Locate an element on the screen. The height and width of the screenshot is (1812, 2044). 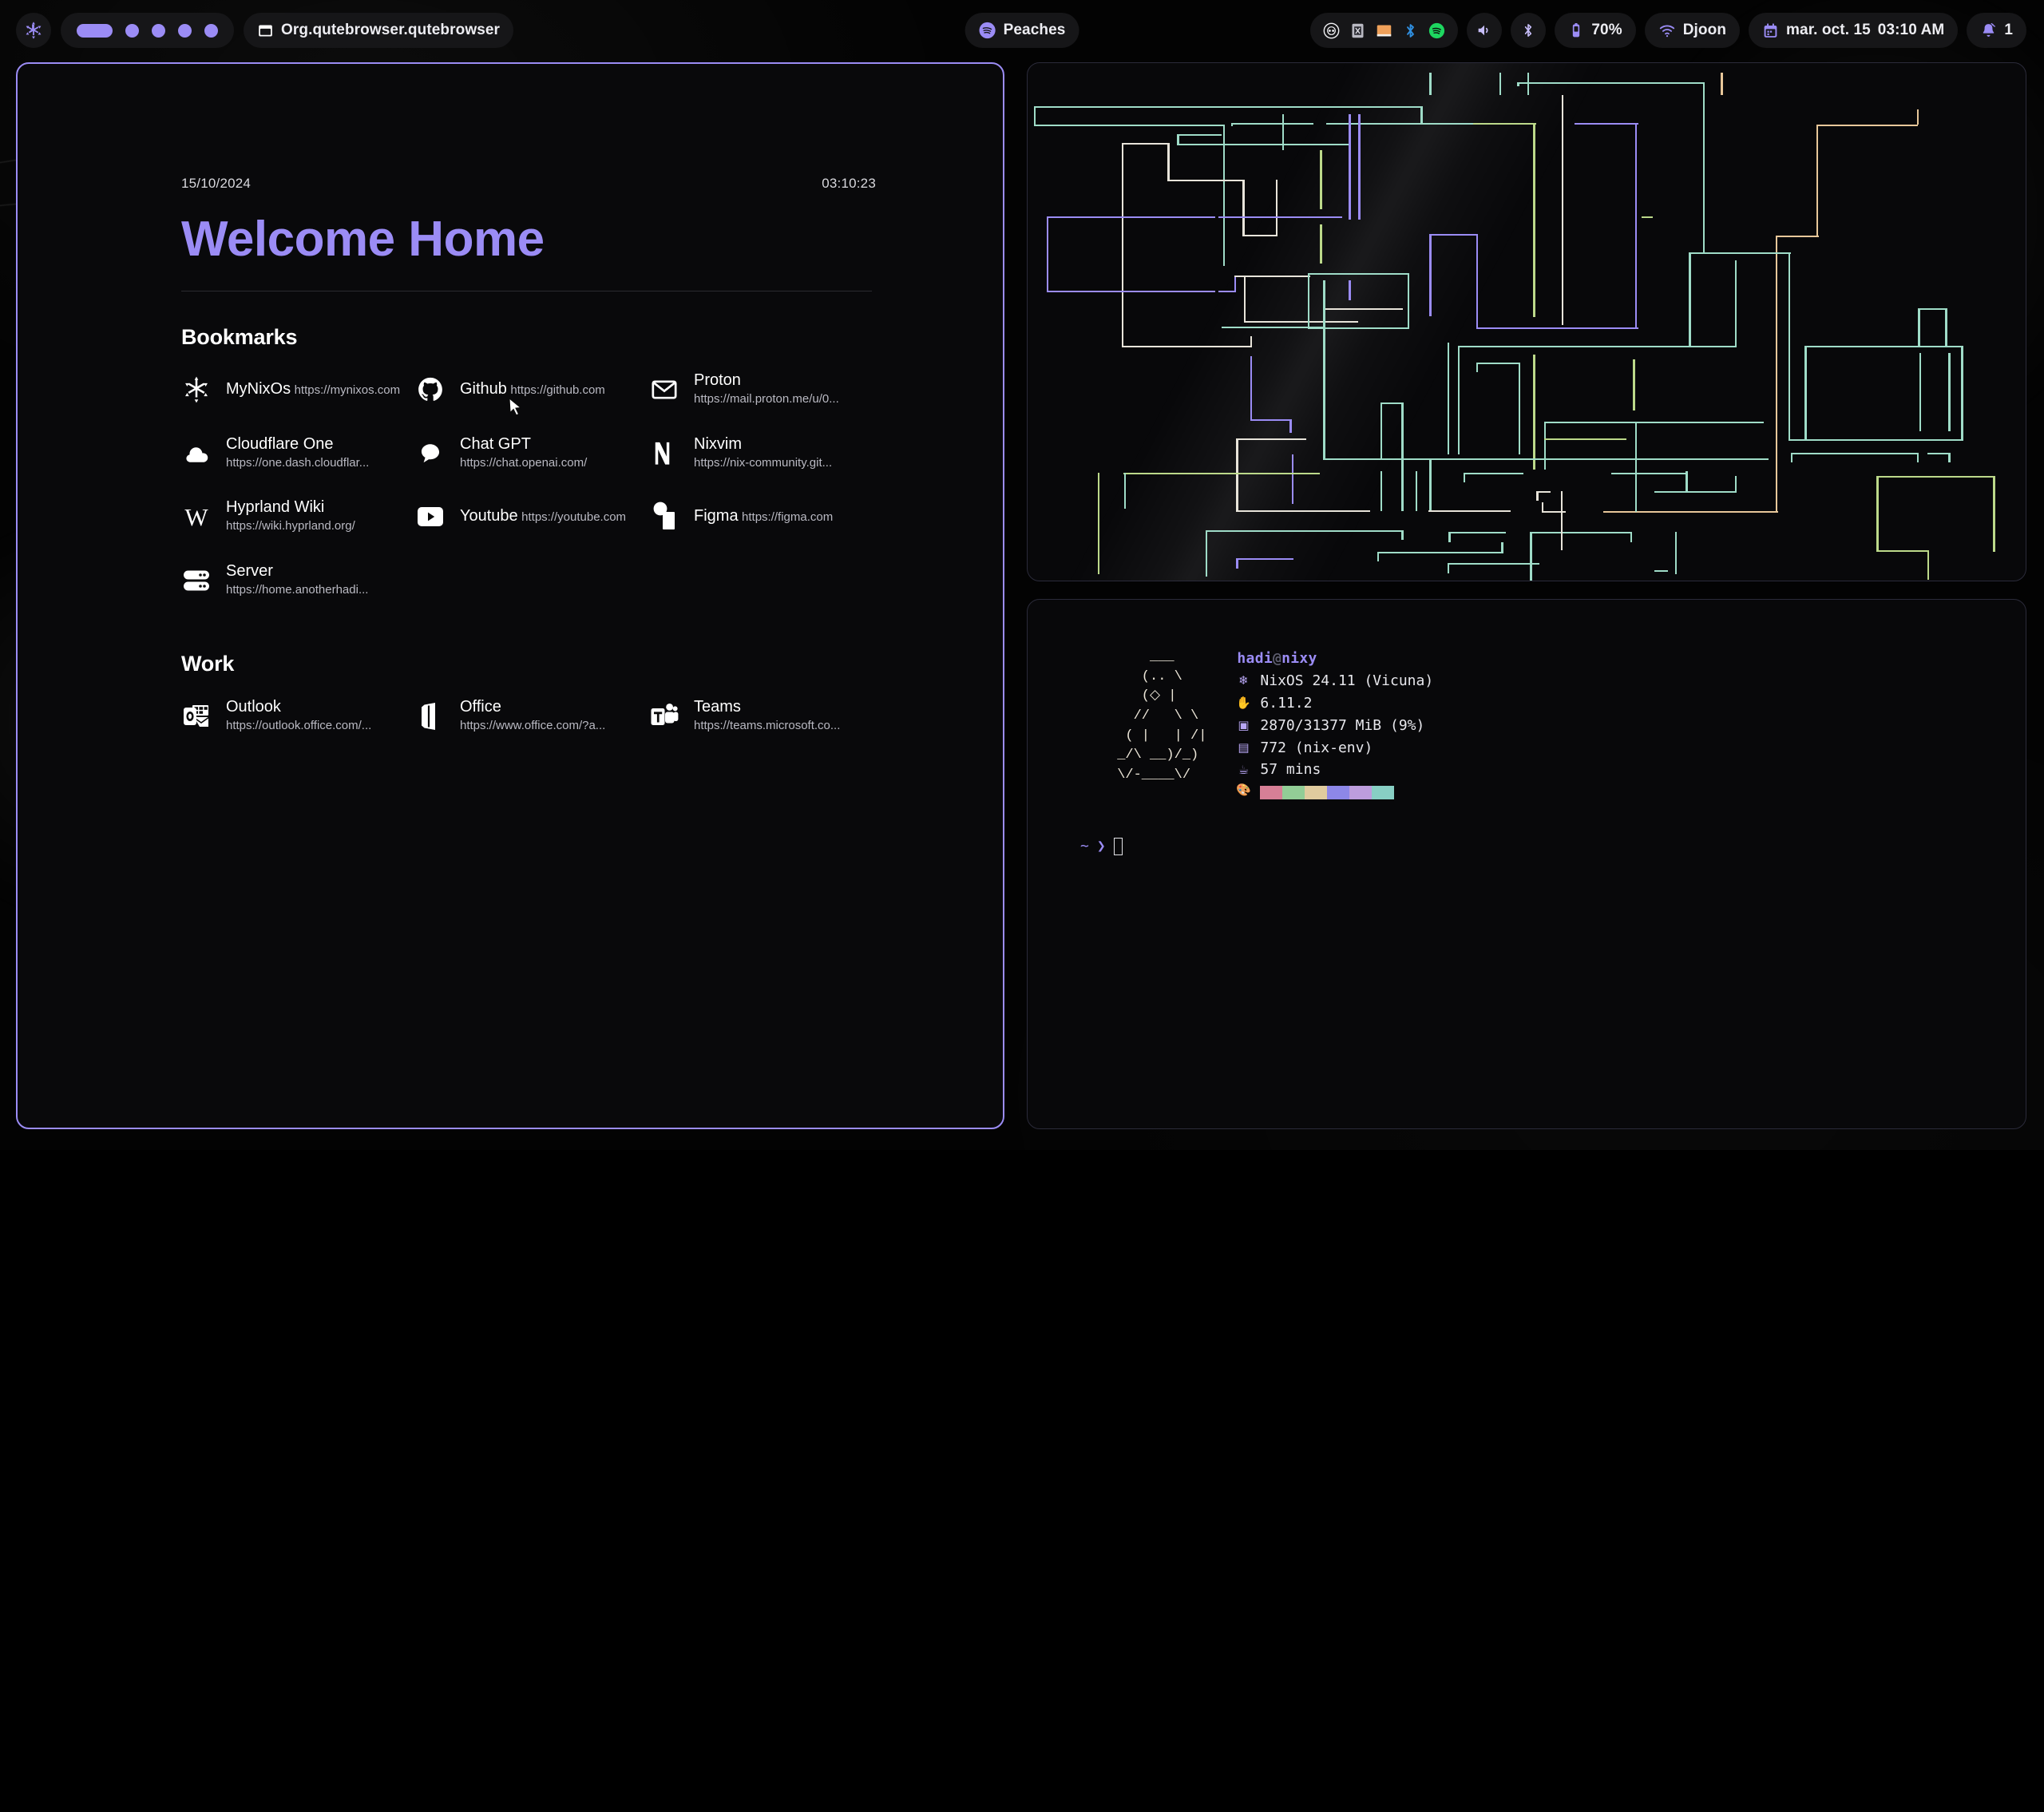
bookmark-text: Hyprland Wiki https://wiki.hyprland.org/ is located at coordinates (320, 517).